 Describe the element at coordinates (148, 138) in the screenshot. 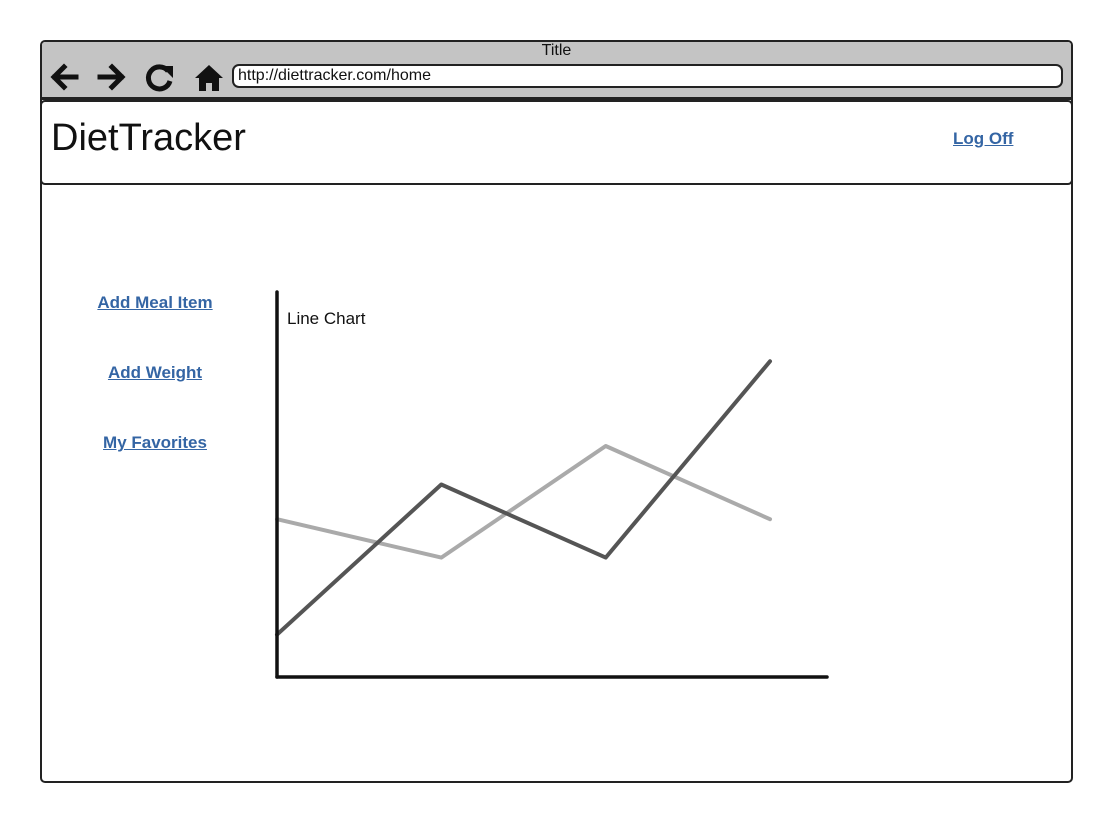

I see `brand-title: DietTracker` at that location.